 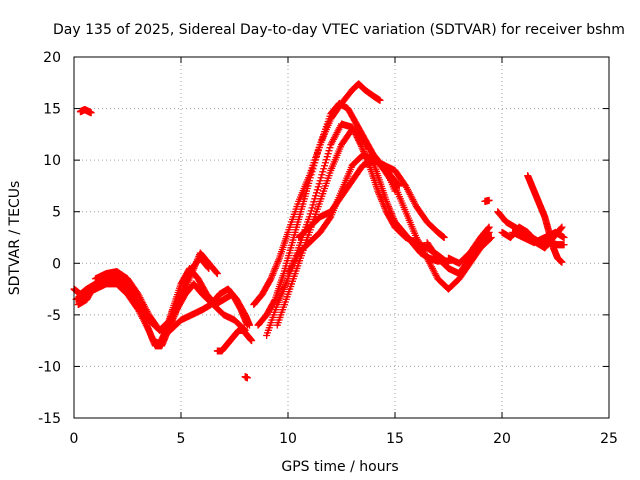 I want to click on x-tick-label: 10, so click(x=288, y=439).